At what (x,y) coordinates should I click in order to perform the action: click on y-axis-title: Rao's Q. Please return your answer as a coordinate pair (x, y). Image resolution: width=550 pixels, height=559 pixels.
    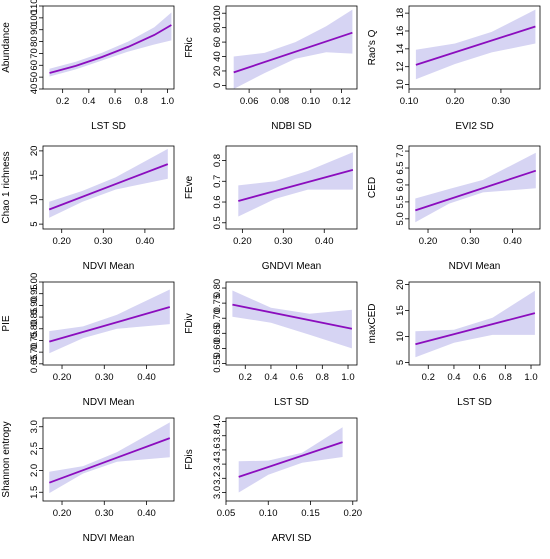
    Looking at the image, I should click on (372, 47).